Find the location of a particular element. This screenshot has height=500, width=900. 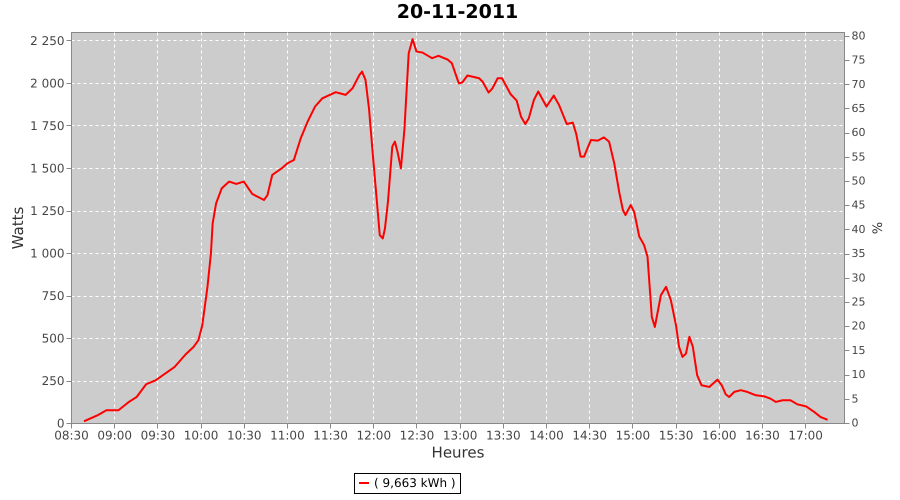

x-tick-label: 10:00 is located at coordinates (201, 435).